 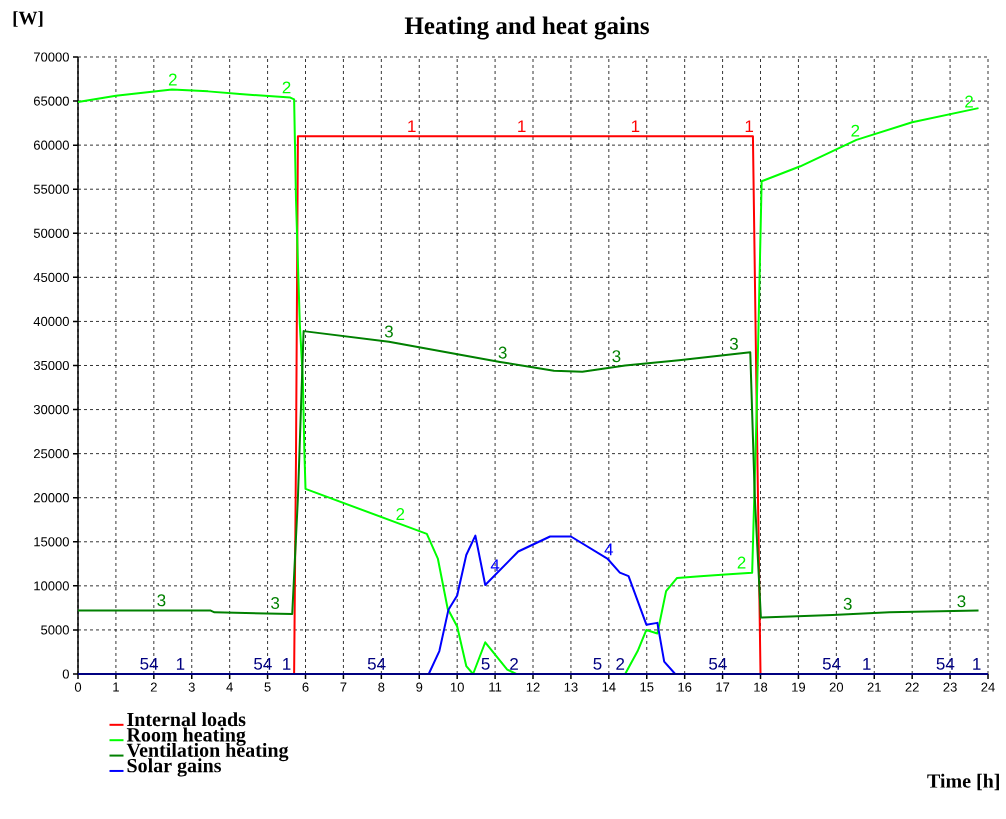 What do you see at coordinates (912, 687) in the screenshot?
I see `x-tick-label: 22` at bounding box center [912, 687].